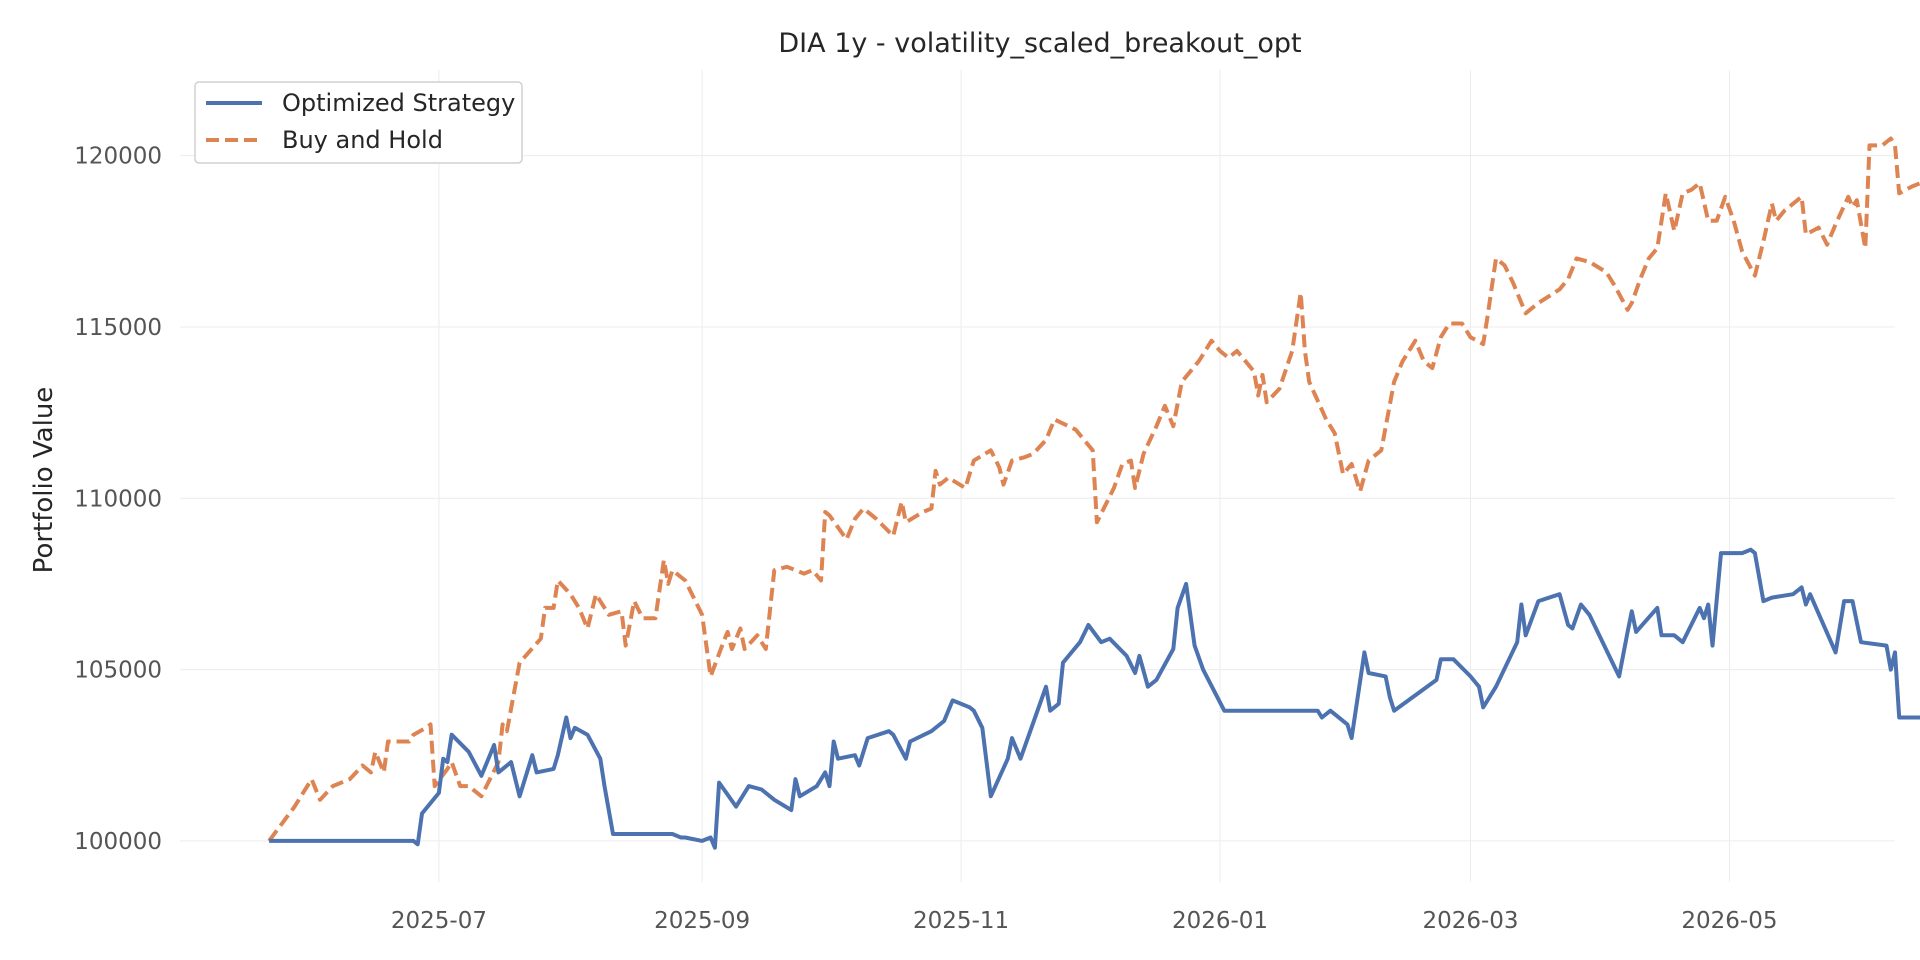  What do you see at coordinates (118, 842) in the screenshot?
I see `y-tick-label: 100000` at bounding box center [118, 842].